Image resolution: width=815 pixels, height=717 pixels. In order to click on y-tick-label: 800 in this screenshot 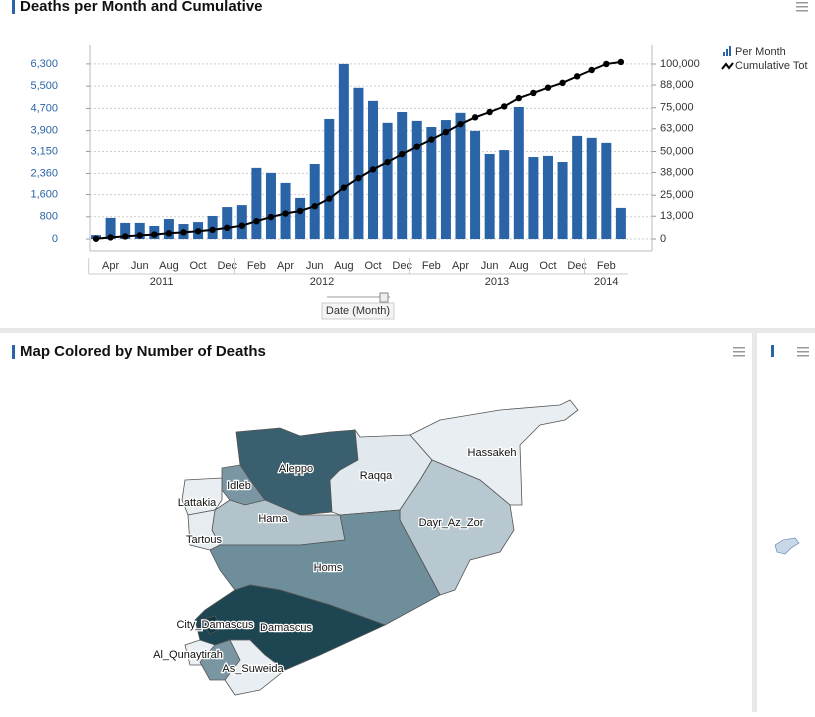, I will do `click(49, 217)`.